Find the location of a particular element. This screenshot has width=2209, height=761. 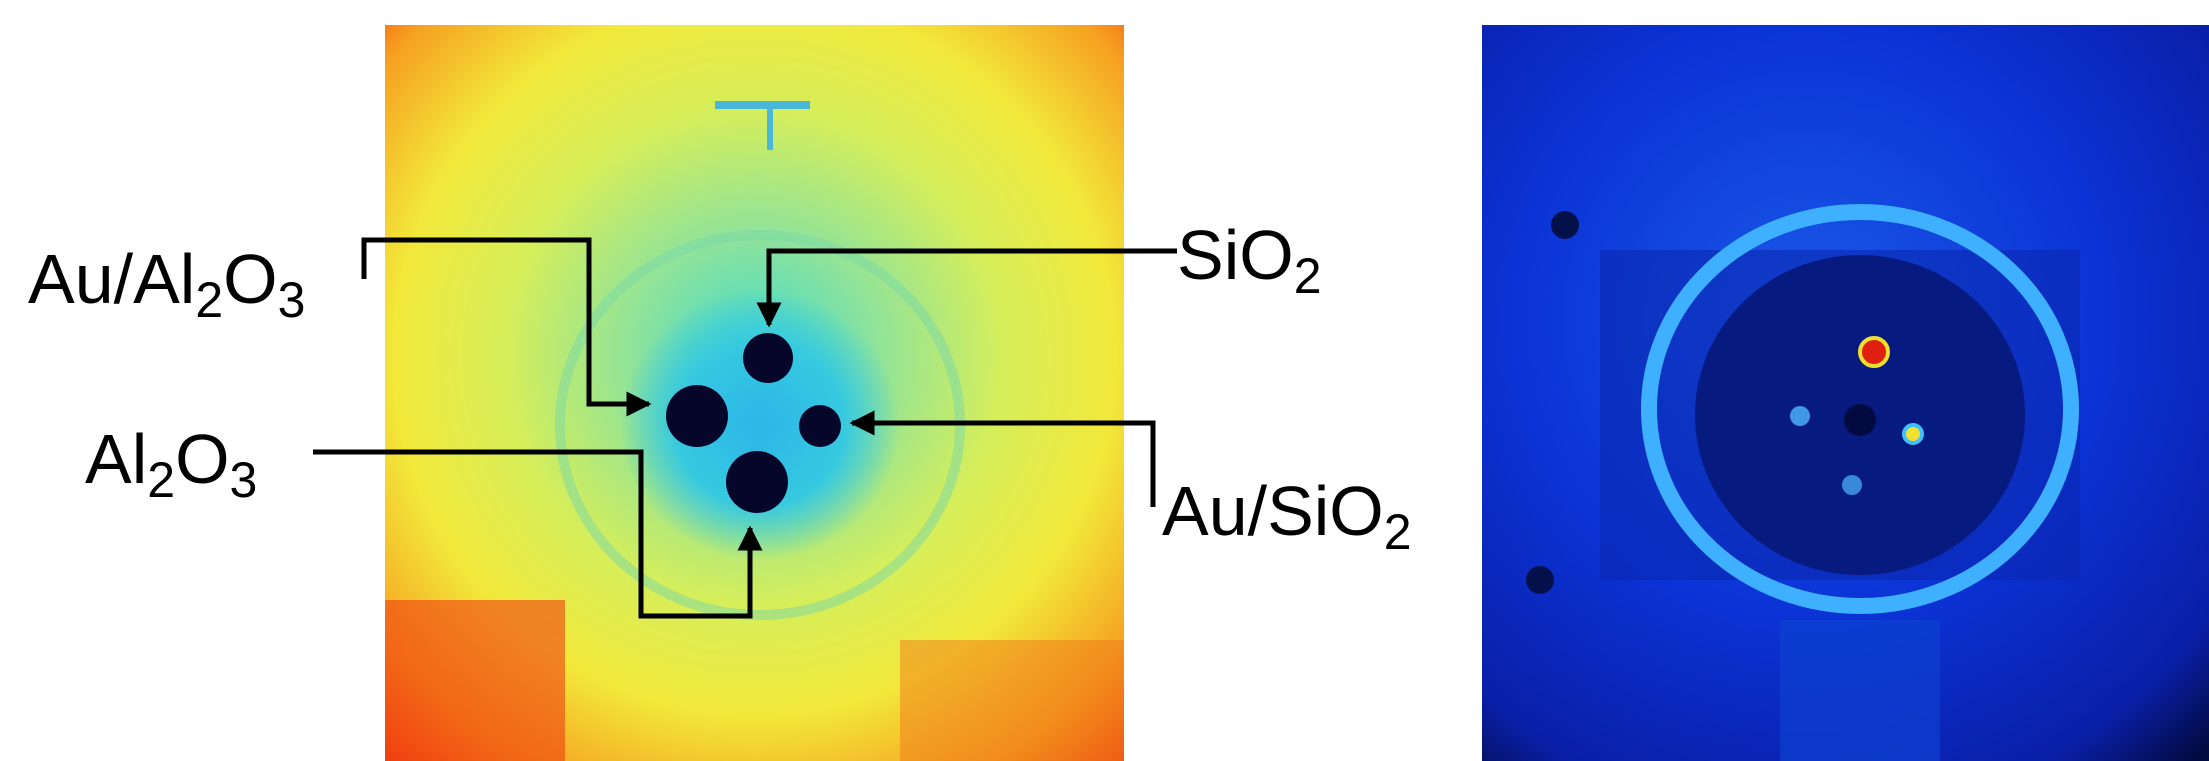

label-text: Al is located at coordinates (116, 459).